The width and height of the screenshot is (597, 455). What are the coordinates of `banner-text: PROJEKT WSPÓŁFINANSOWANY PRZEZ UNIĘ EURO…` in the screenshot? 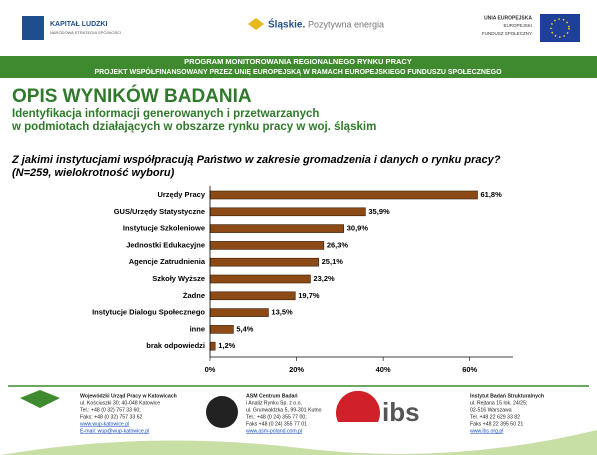 It's located at (298, 71).